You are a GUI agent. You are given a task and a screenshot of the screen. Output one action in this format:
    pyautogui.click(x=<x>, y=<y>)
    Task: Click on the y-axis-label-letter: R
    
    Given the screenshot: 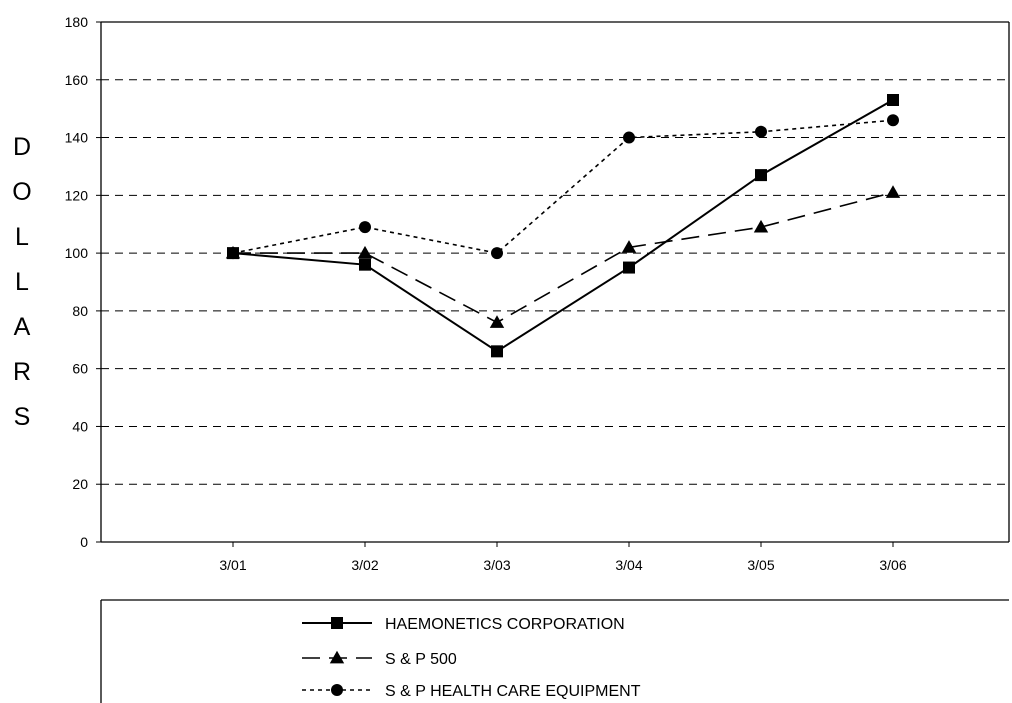 What is the action you would take?
    pyautogui.click(x=22, y=372)
    